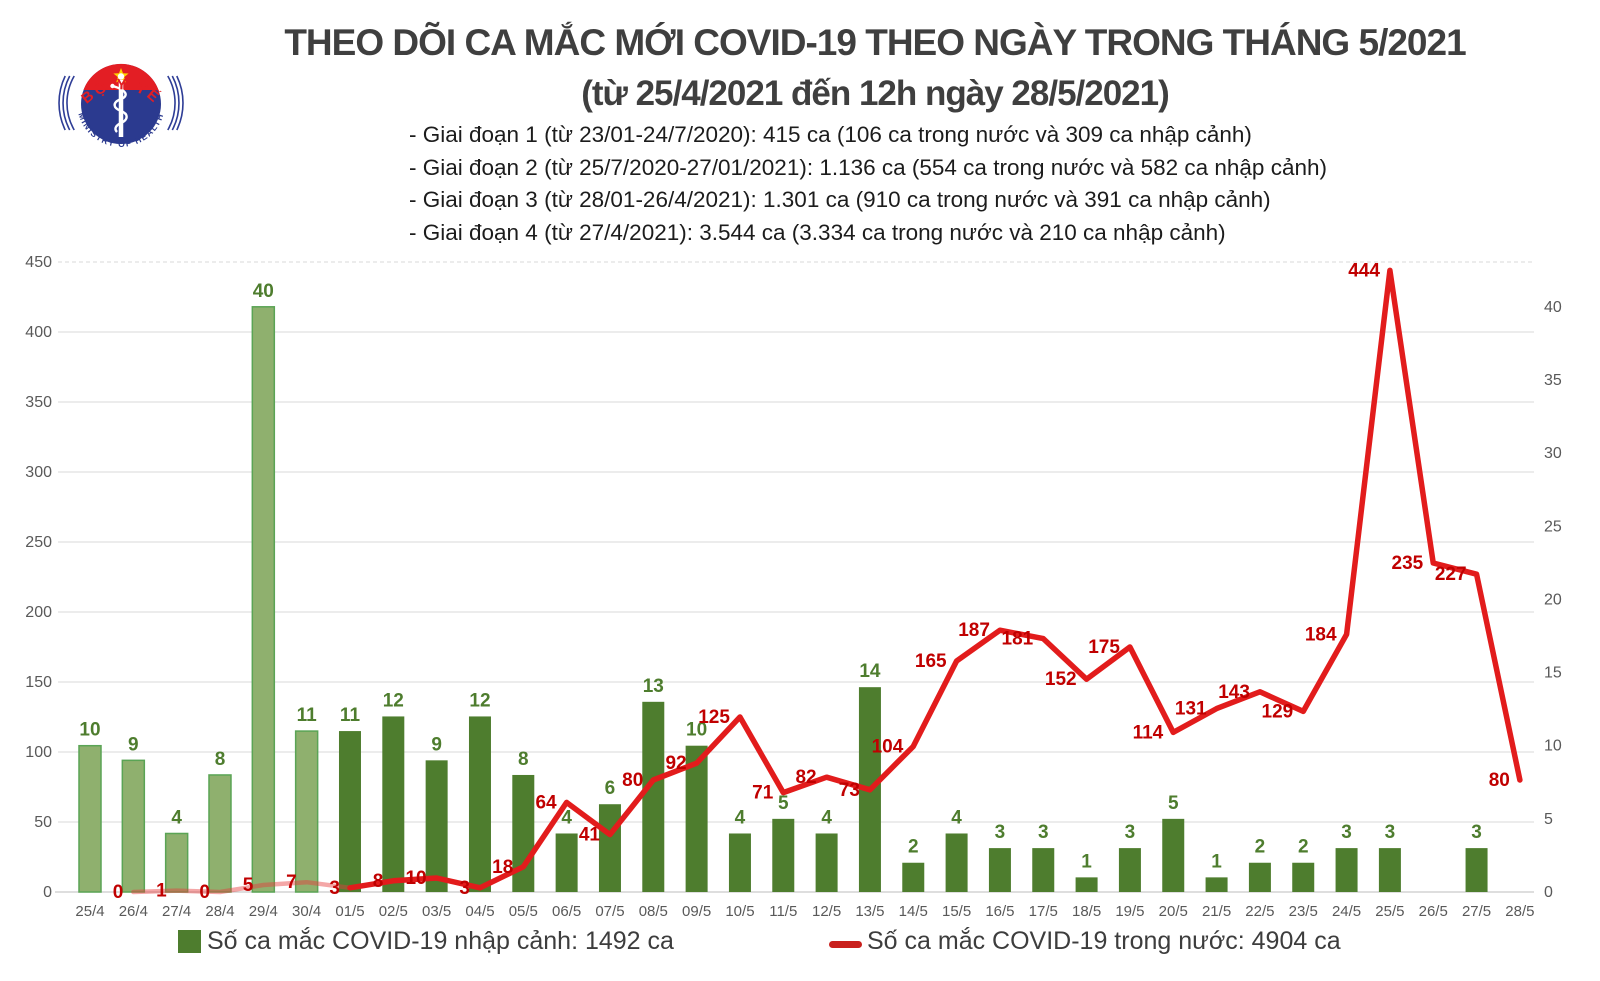 The height and width of the screenshot is (981, 1600). Describe the element at coordinates (1553, 673) in the screenshot. I see `y-axis-right-tick: 15` at that location.